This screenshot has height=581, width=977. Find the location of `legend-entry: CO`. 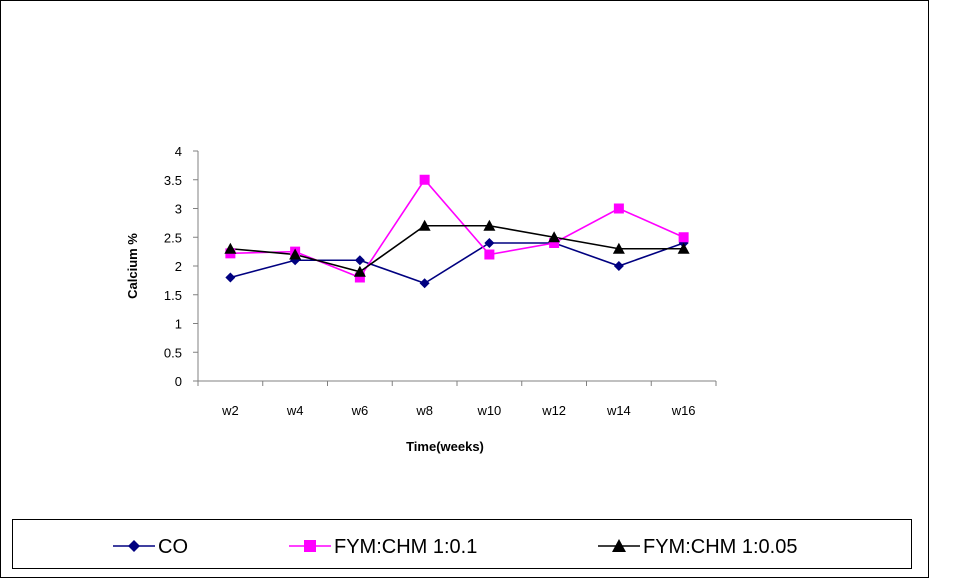

legend-entry: CO is located at coordinates (150, 547).